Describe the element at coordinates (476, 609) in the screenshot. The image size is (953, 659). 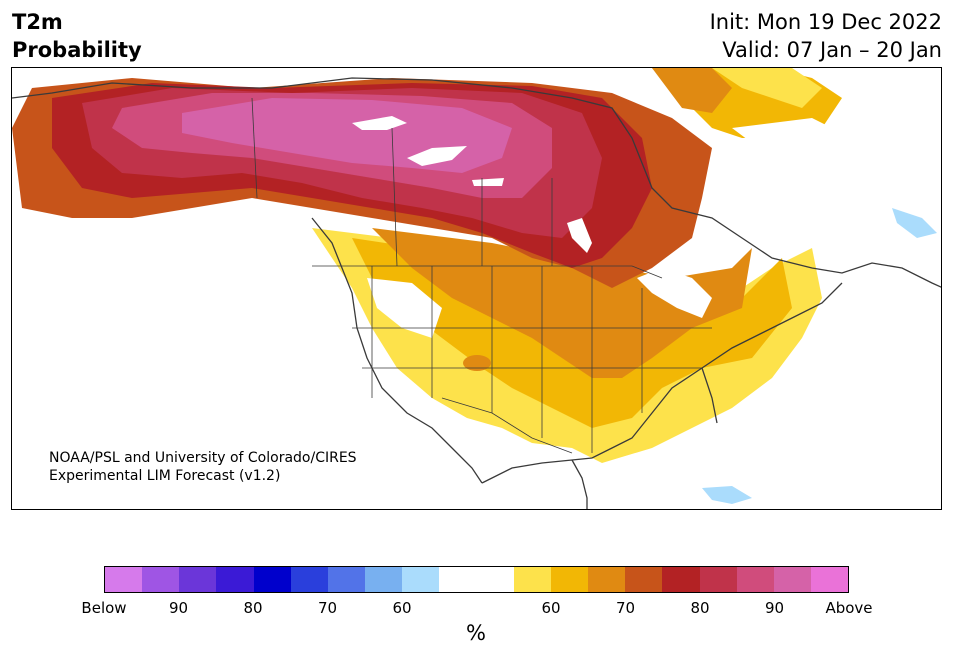
I see `colorbar-ticks: Below 90 80 70 60 60 70 80 90 Above` at that location.